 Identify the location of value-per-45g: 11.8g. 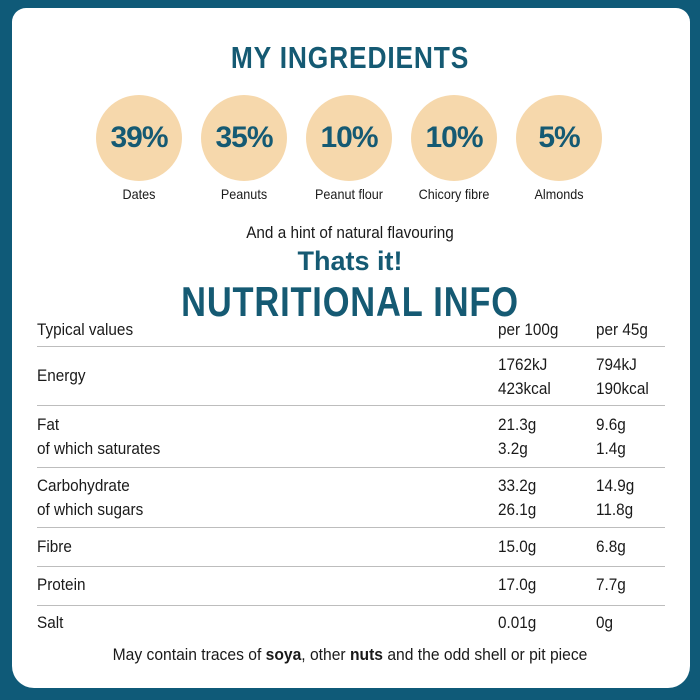
(615, 509).